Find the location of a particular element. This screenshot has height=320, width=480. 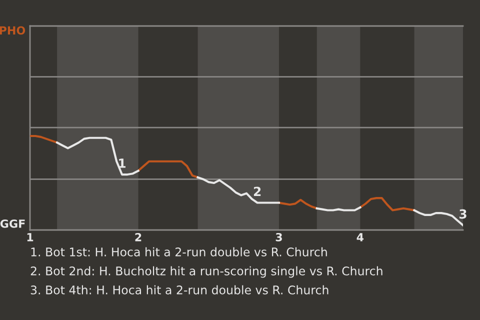

text: 2. Bot 2nd: H. Bucholtz hit a run-scoring single vs R. Church is located at coordinates (206, 272).